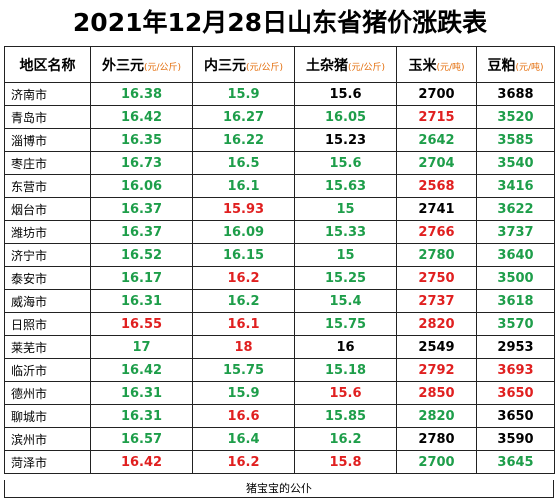 This screenshot has width=560, height=501. I want to click on price-cell: 2642, so click(436, 140).